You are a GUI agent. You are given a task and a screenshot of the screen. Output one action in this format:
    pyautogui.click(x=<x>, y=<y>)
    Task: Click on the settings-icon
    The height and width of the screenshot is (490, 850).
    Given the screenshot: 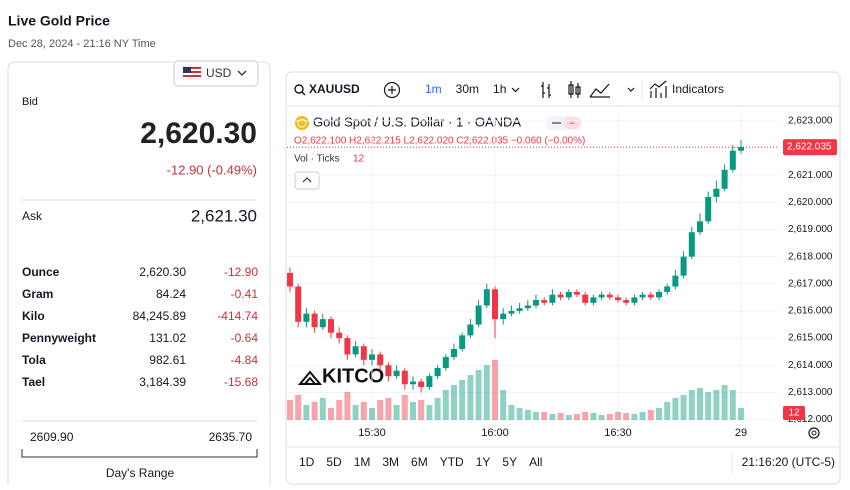 What is the action you would take?
    pyautogui.click(x=814, y=433)
    